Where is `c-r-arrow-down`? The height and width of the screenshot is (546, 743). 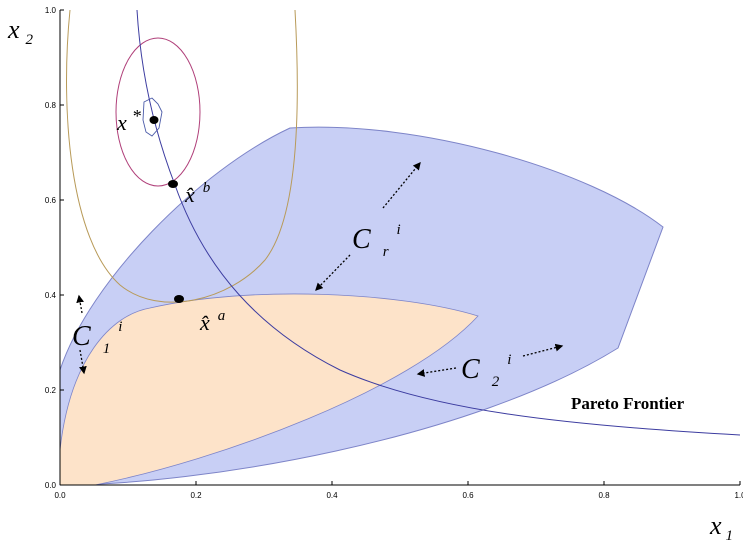 c-r-arrow-down is located at coordinates (333, 272).